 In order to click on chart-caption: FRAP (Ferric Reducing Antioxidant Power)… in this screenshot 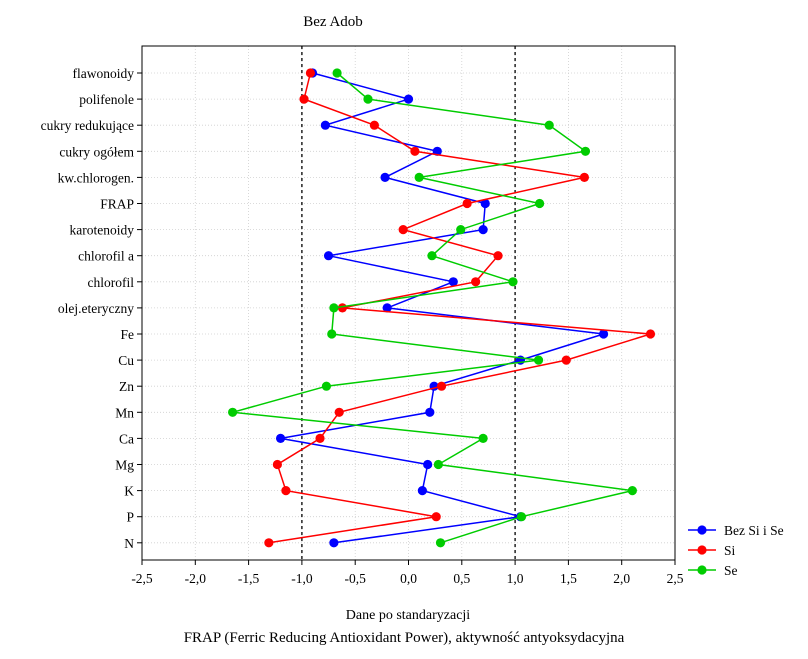, I will do `click(404, 638)`.